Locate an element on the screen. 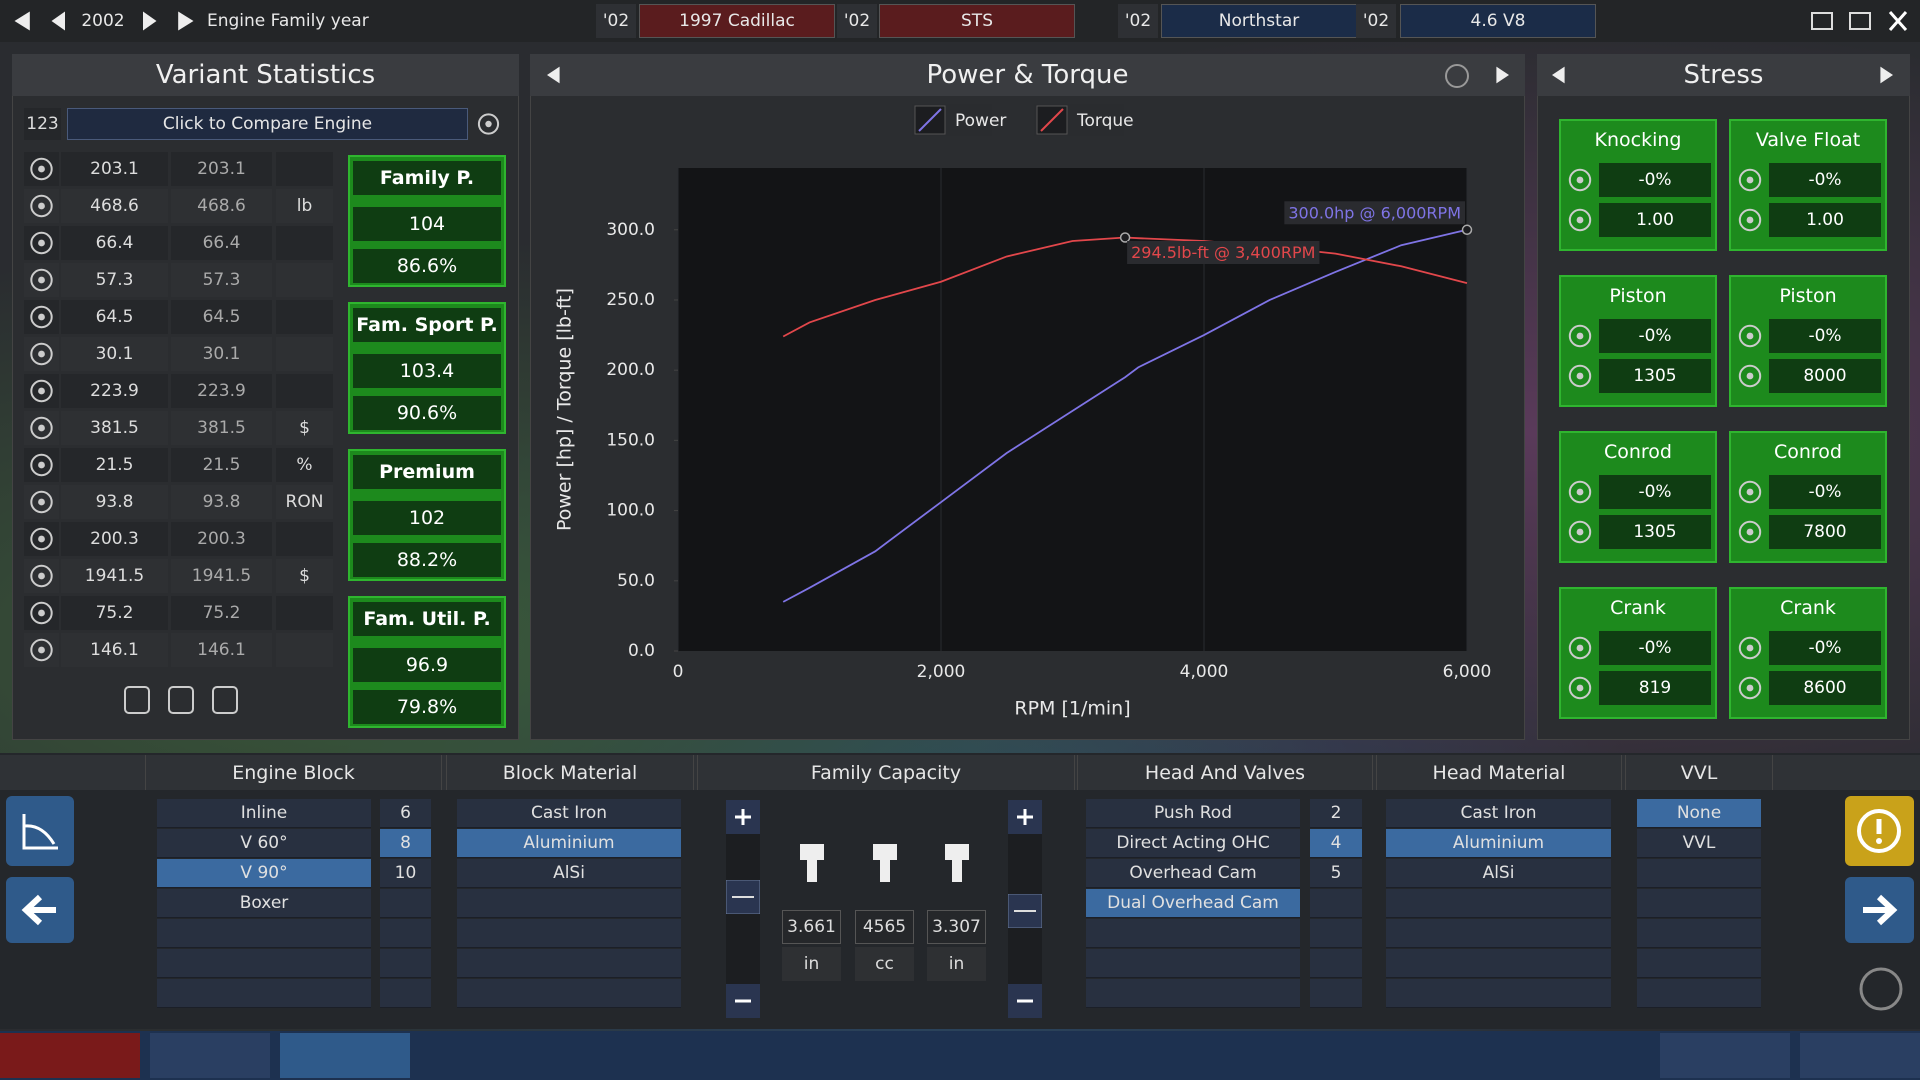 This screenshot has height=1080, width=1920. stress-prev is located at coordinates (1559, 75).